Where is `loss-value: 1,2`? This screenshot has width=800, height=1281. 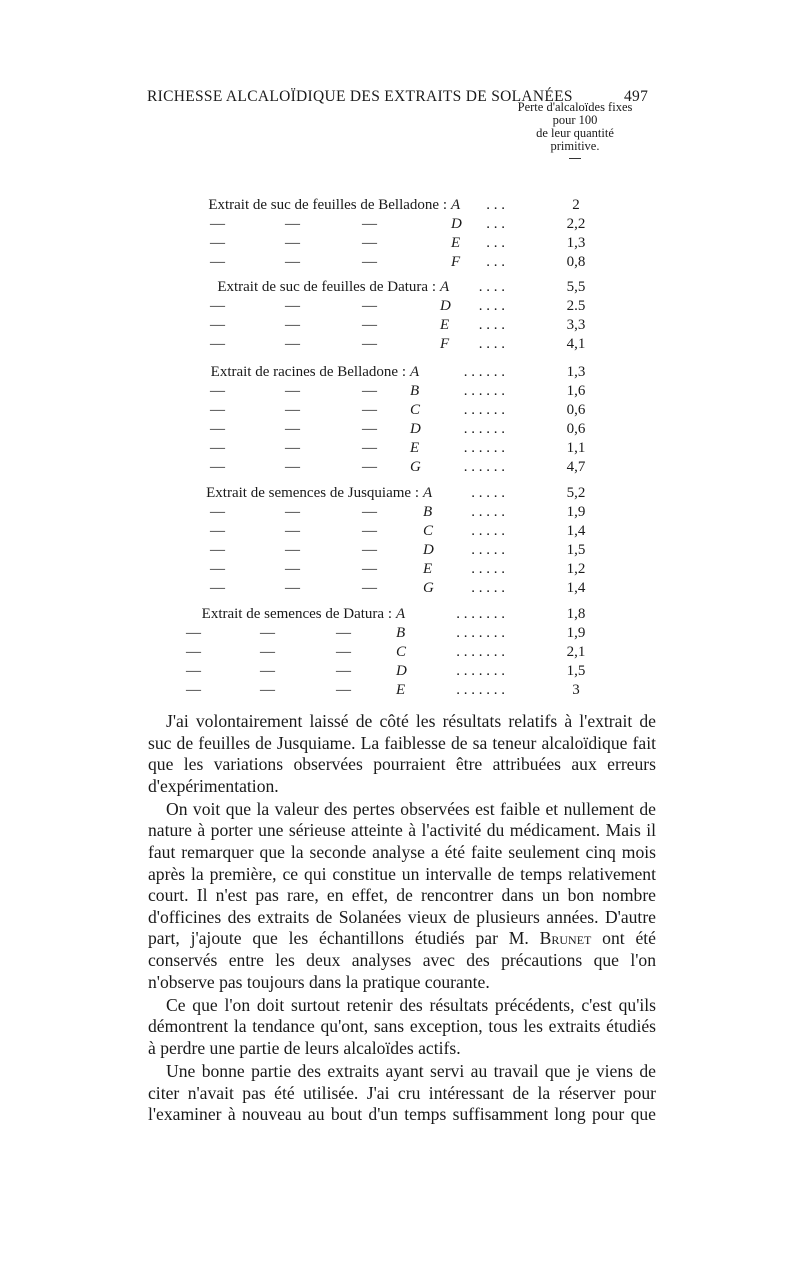
loss-value: 1,2 is located at coordinates (576, 569).